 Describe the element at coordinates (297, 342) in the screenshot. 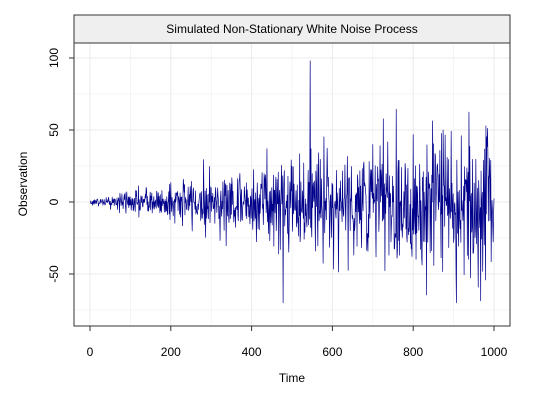

I see `x-axis: 0 200 400 600 800 1000` at that location.